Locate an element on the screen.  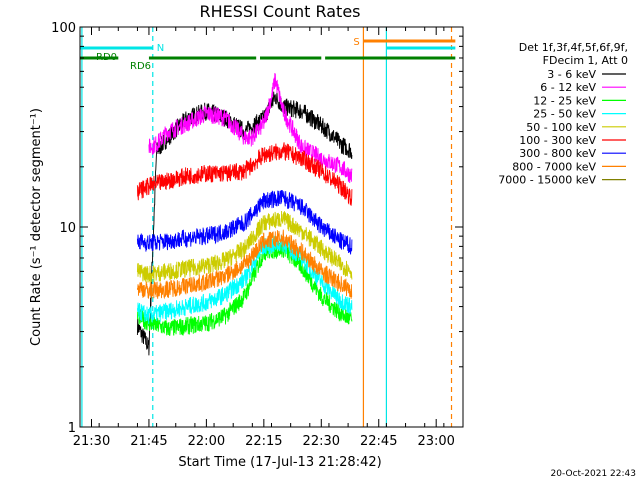
legend-label-0: 3 - 6 keV is located at coordinates (571, 74).